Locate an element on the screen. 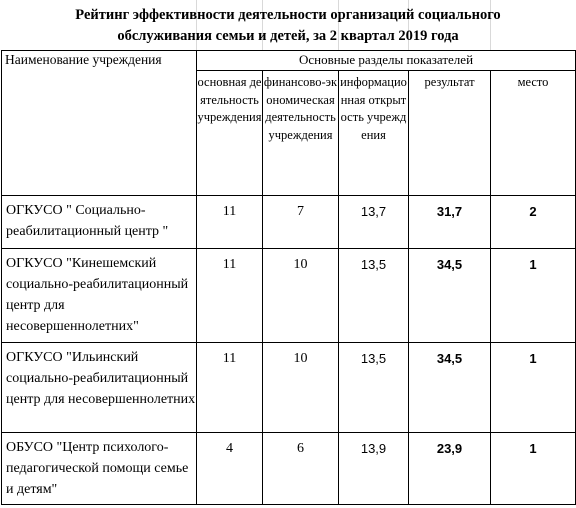  header-indicator-group: Основные разделы показателей is located at coordinates (386, 60).